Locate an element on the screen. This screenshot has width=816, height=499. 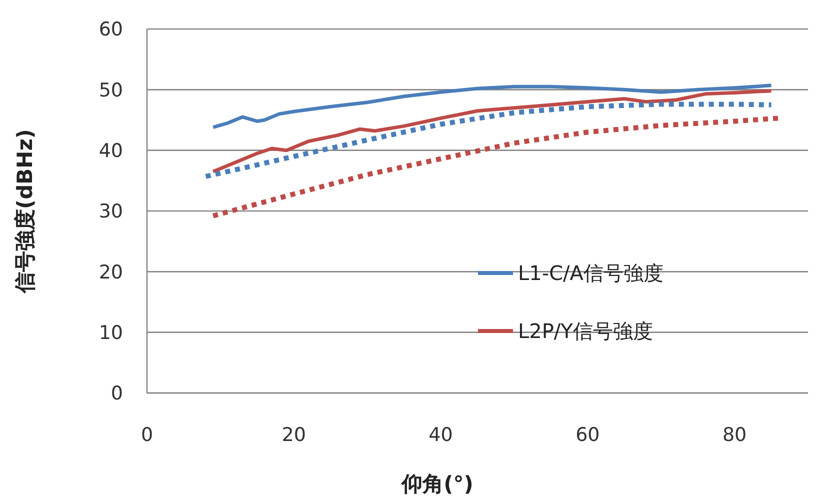
y-tick-label: 60 is located at coordinates (110, 29).